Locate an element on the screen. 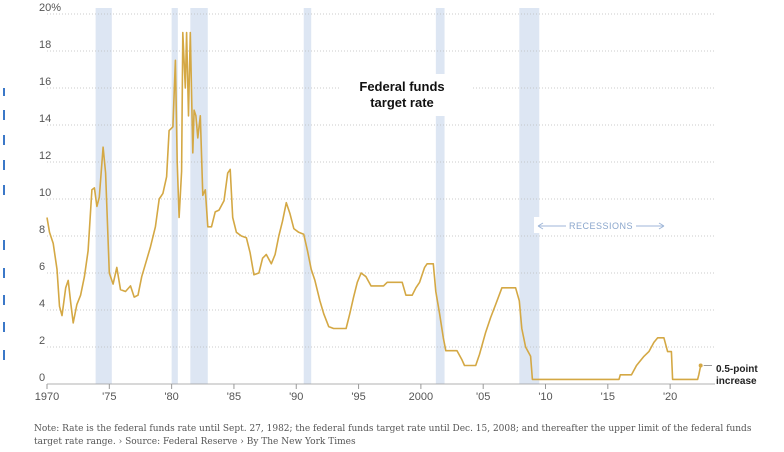 This screenshot has width=784, height=452. x-tick-label: '10 is located at coordinates (545, 397).